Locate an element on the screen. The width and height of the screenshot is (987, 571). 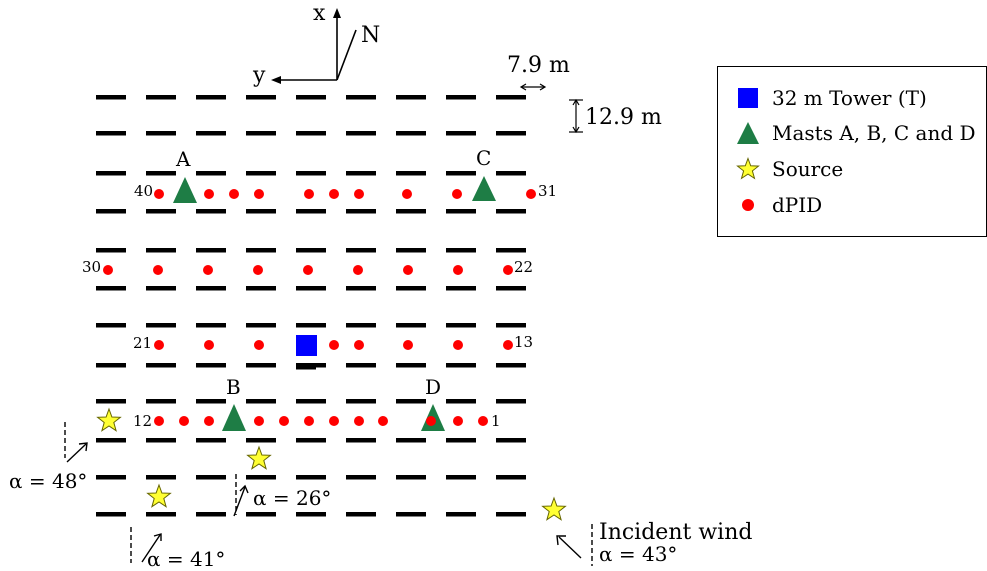
red-dot-icon is located at coordinates (748, 205).